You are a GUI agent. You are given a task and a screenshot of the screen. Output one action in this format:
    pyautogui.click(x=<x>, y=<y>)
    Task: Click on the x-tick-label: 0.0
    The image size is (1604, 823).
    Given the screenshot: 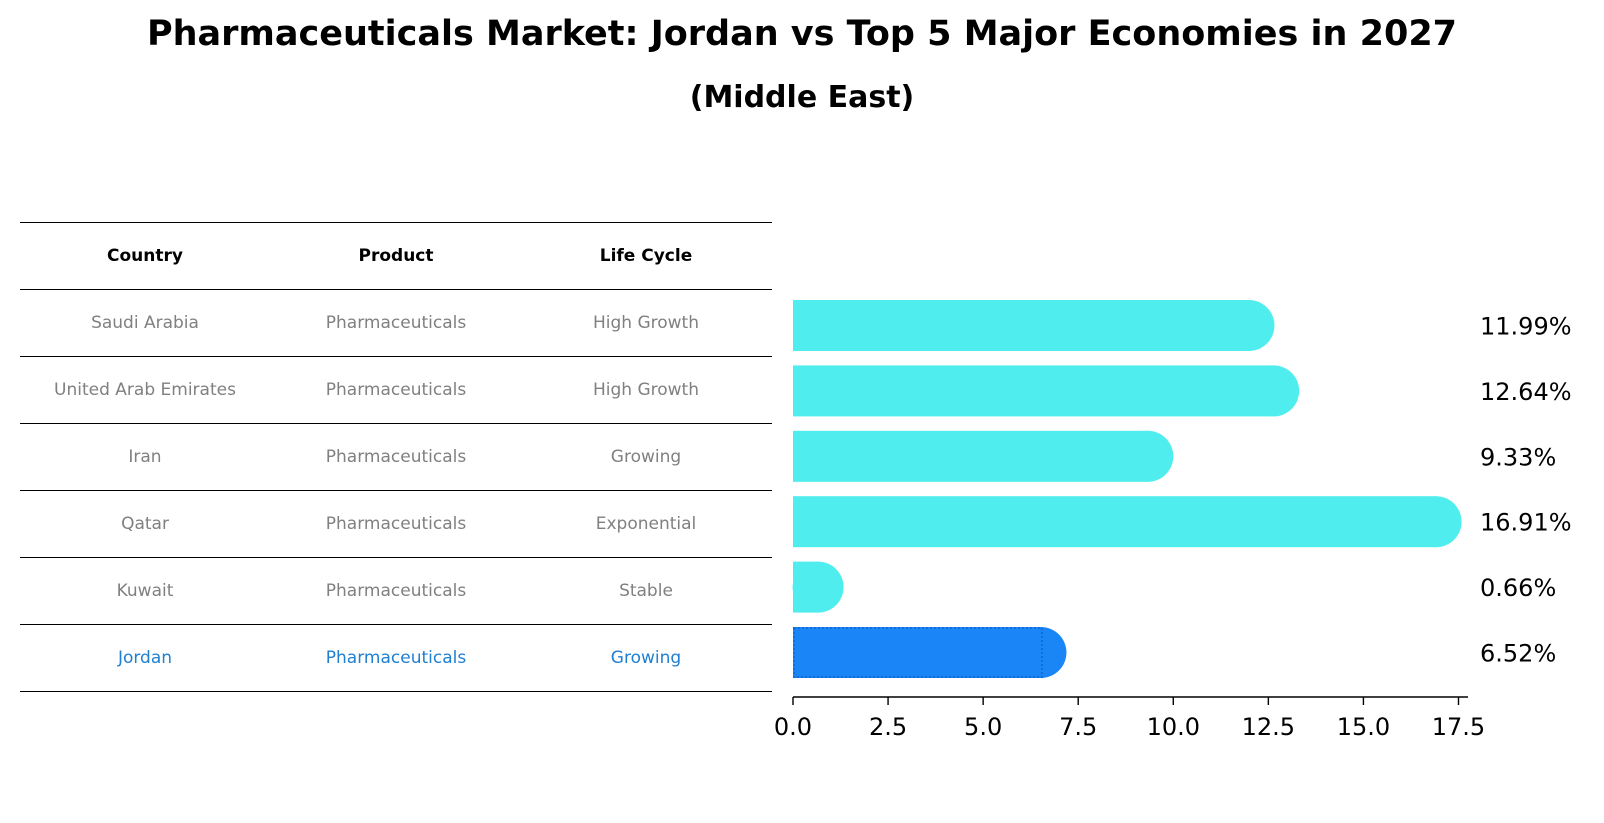 What is the action you would take?
    pyautogui.click(x=793, y=727)
    